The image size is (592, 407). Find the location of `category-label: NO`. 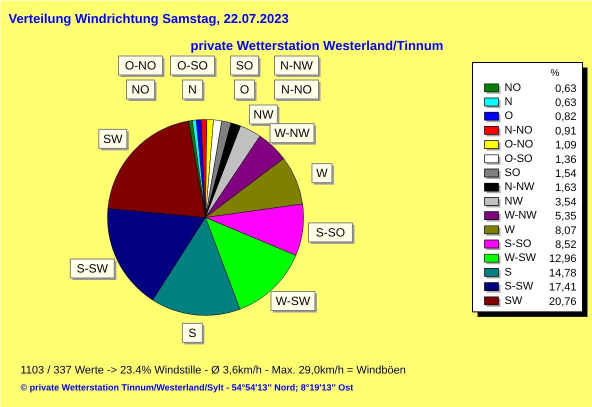

category-label: NO is located at coordinates (141, 89).